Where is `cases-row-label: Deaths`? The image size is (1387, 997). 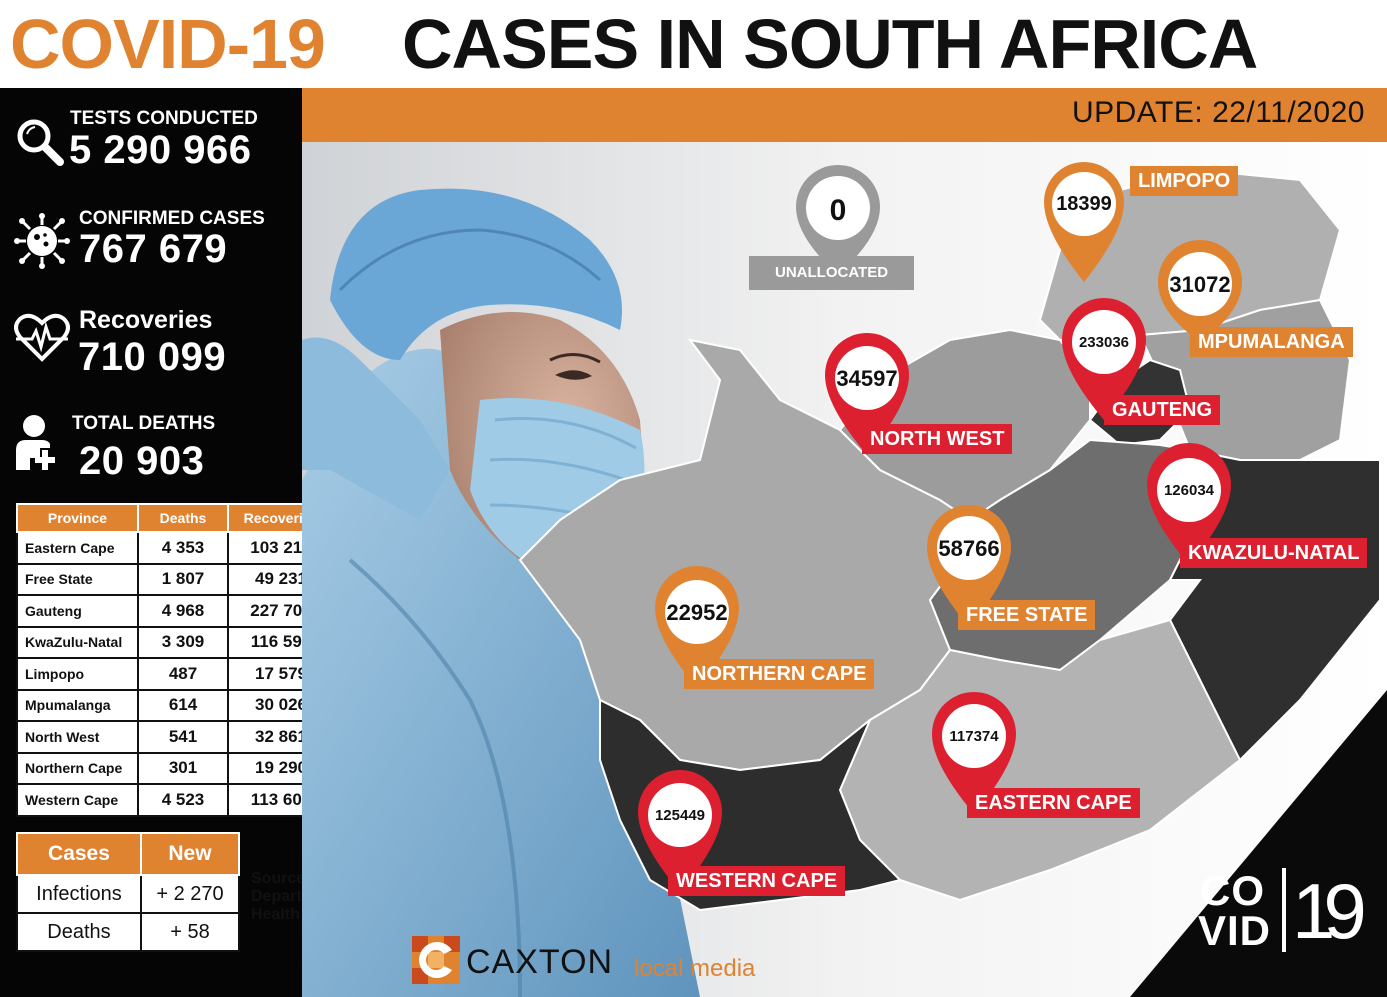
cases-row-label: Deaths is located at coordinates (79, 932).